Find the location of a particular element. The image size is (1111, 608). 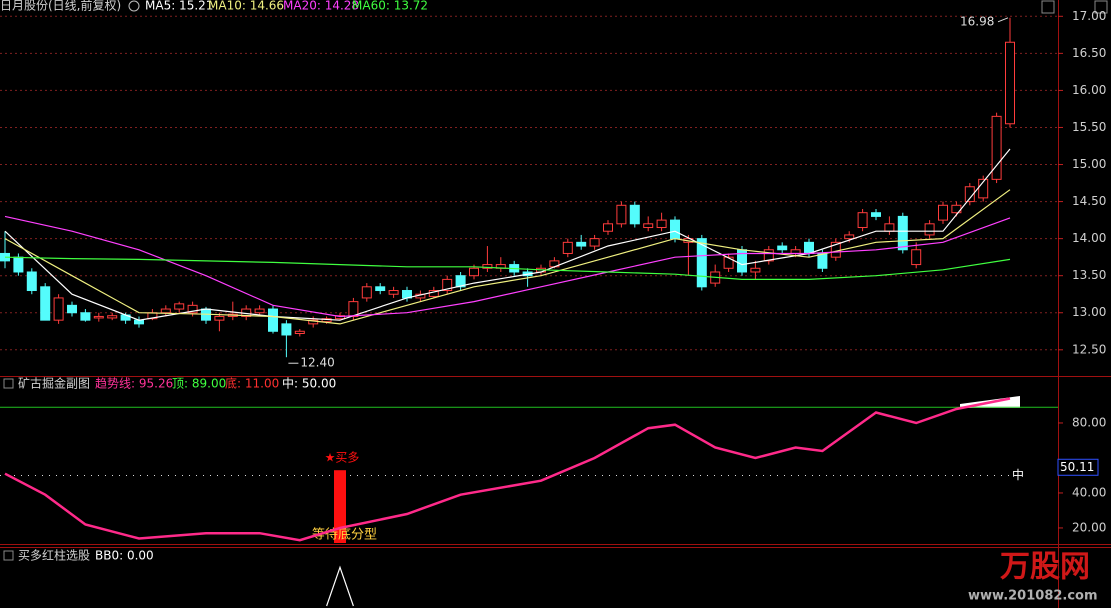

y-tick-label: 80.00 is located at coordinates (1089, 422).